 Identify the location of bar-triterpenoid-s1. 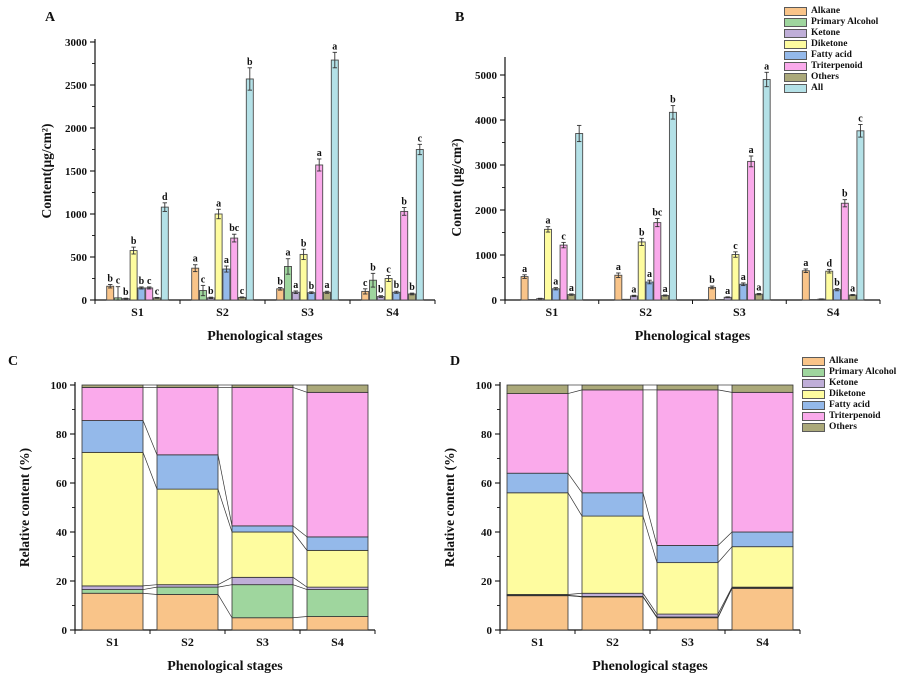
(149, 294).